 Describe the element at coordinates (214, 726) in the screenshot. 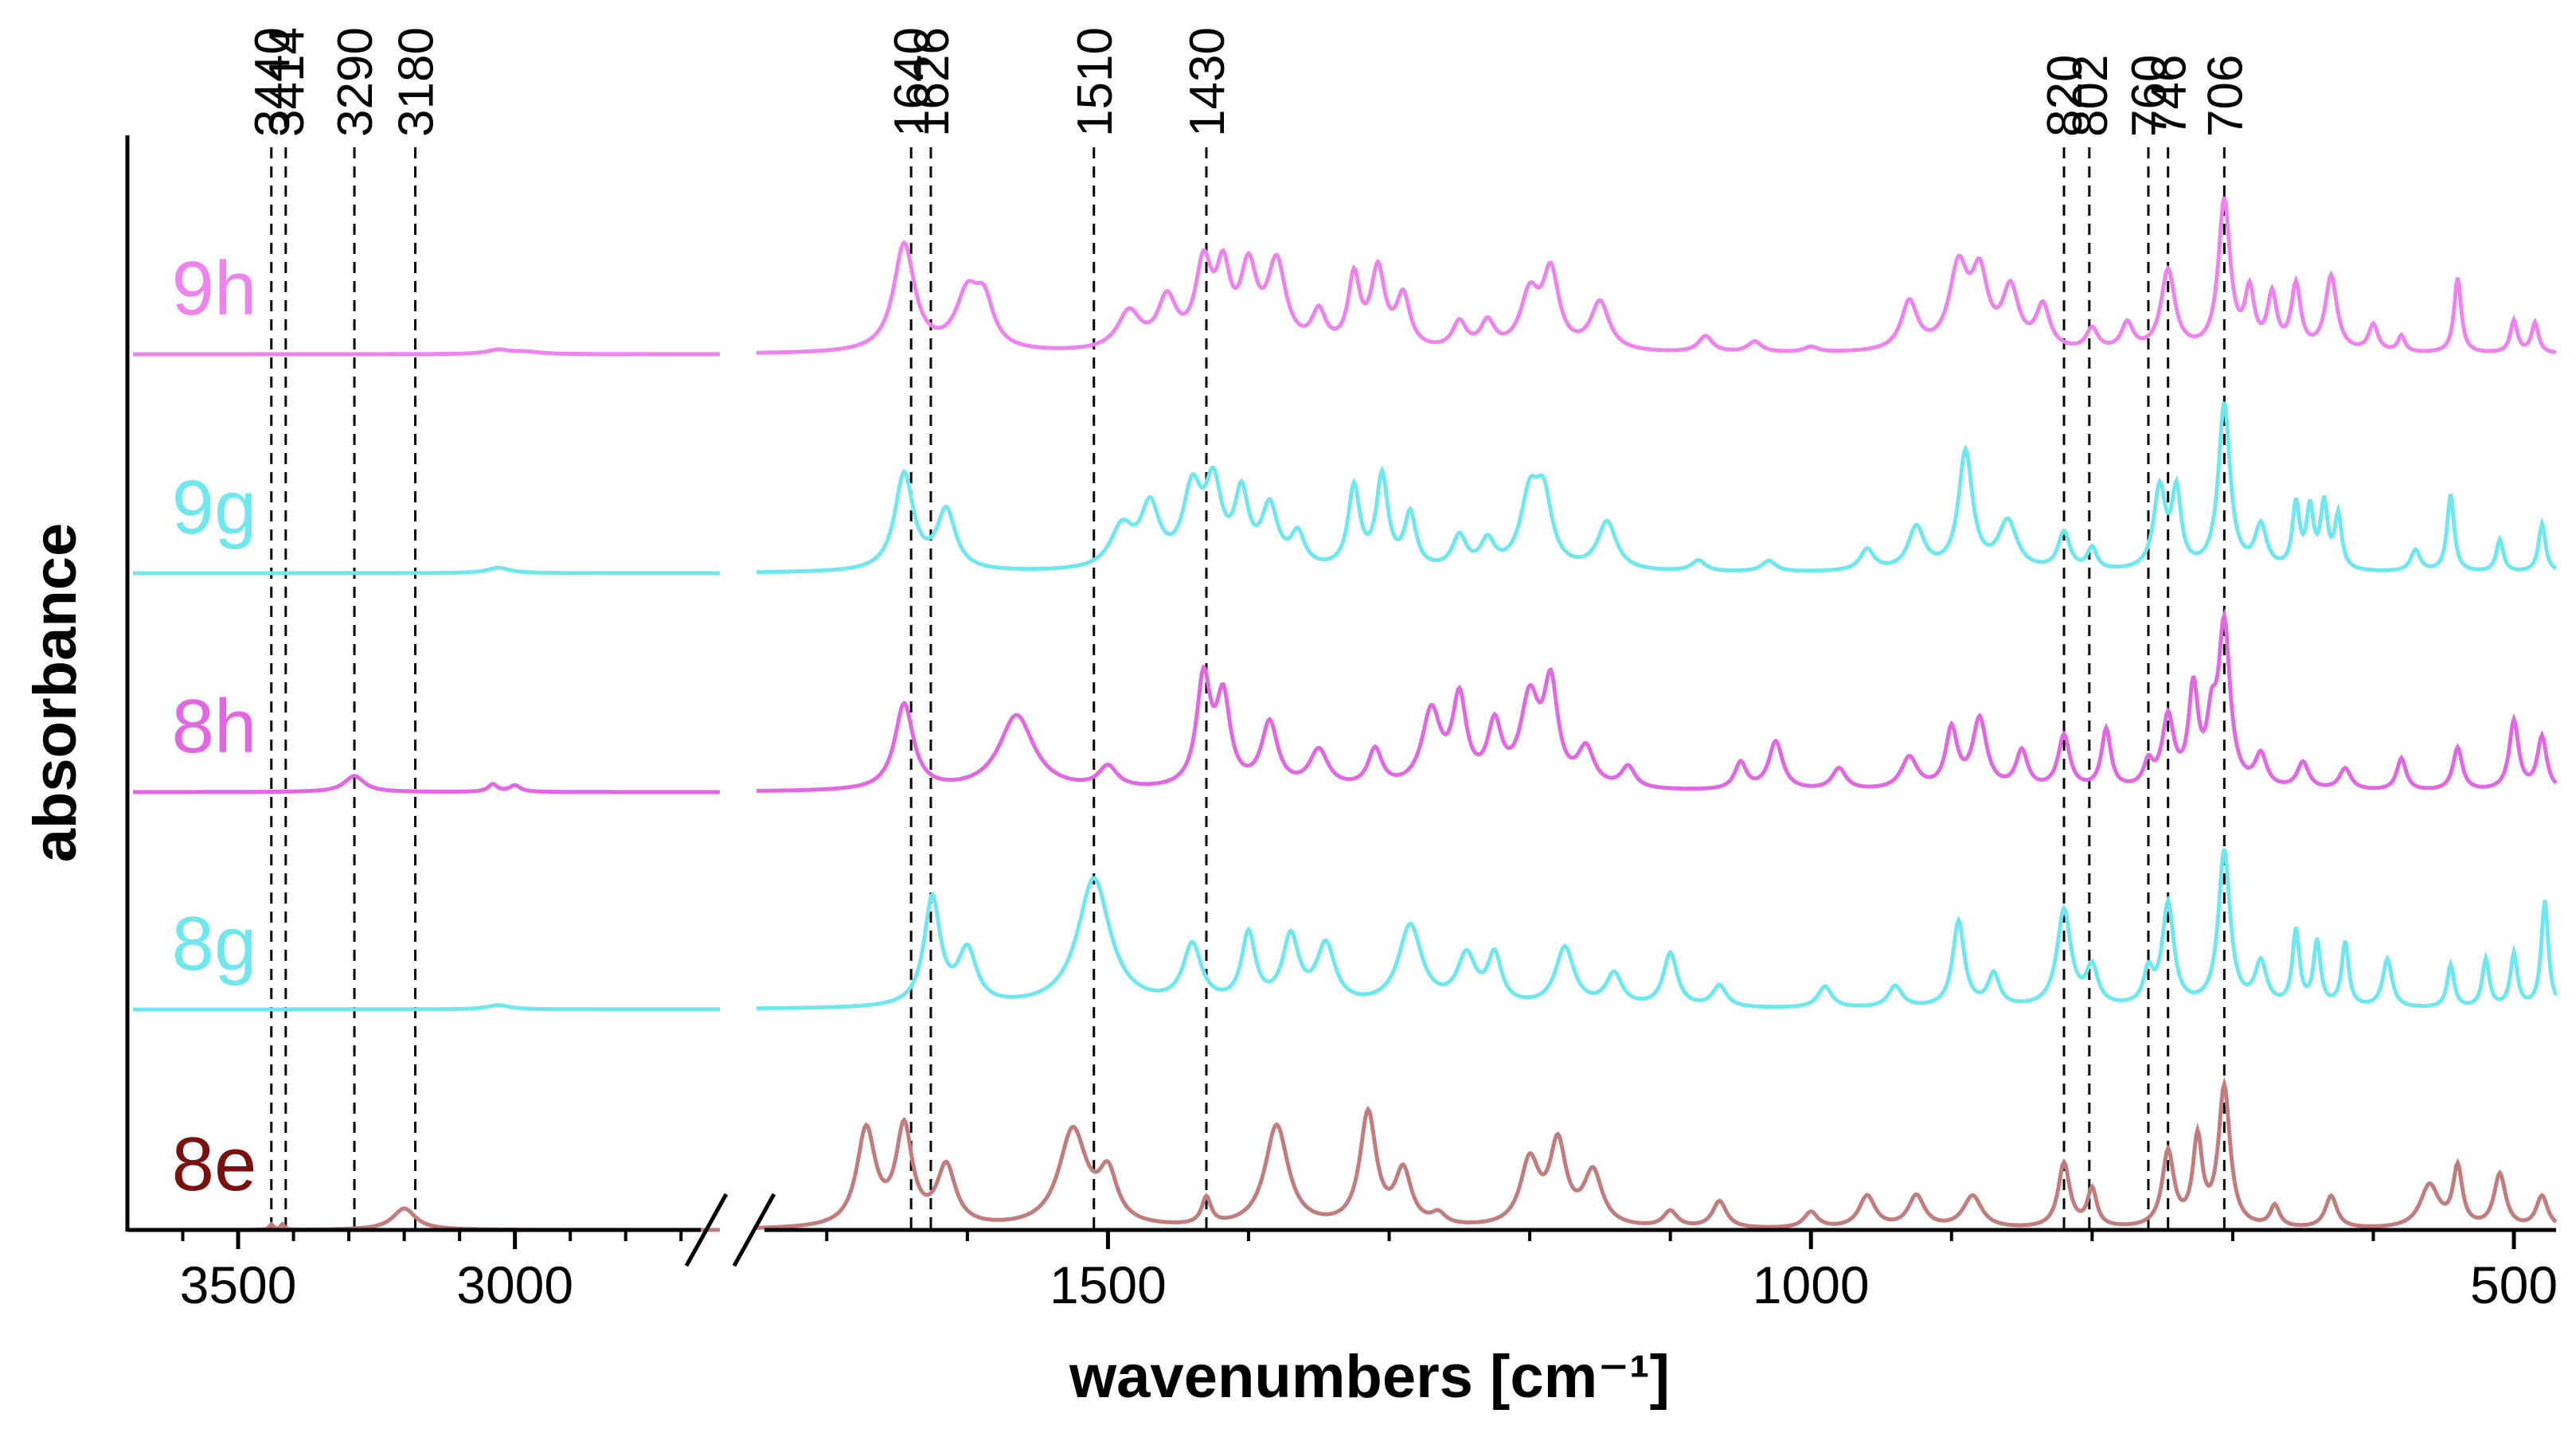

I see `series-label-8h: 8h` at that location.